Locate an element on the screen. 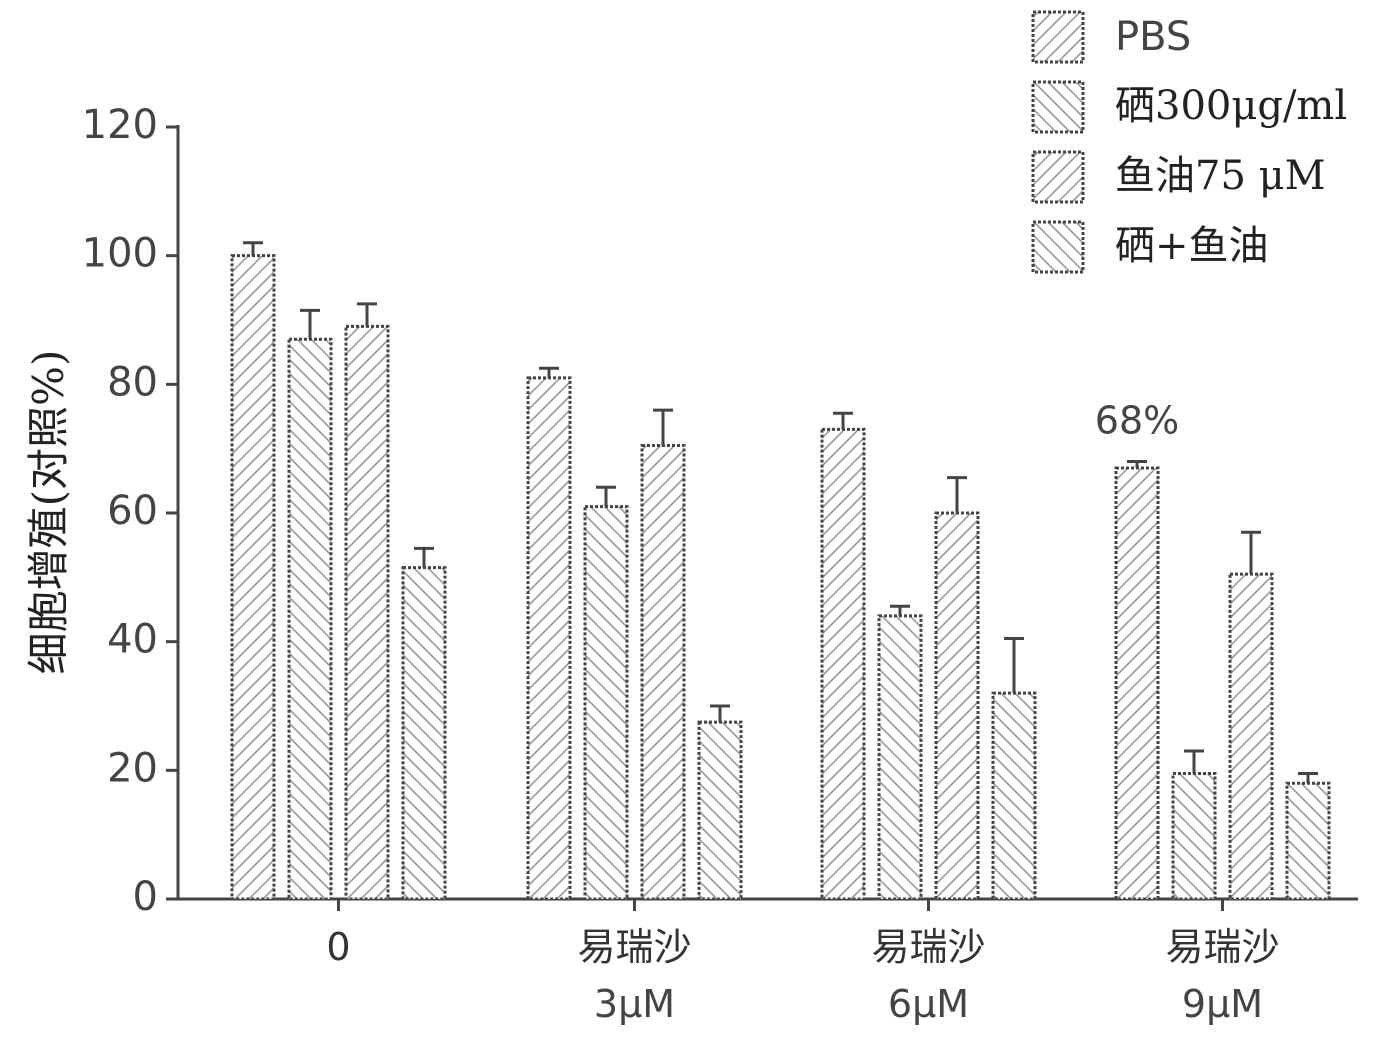 The width and height of the screenshot is (1377, 1037). y-tick-label: 80 is located at coordinates (132, 382).